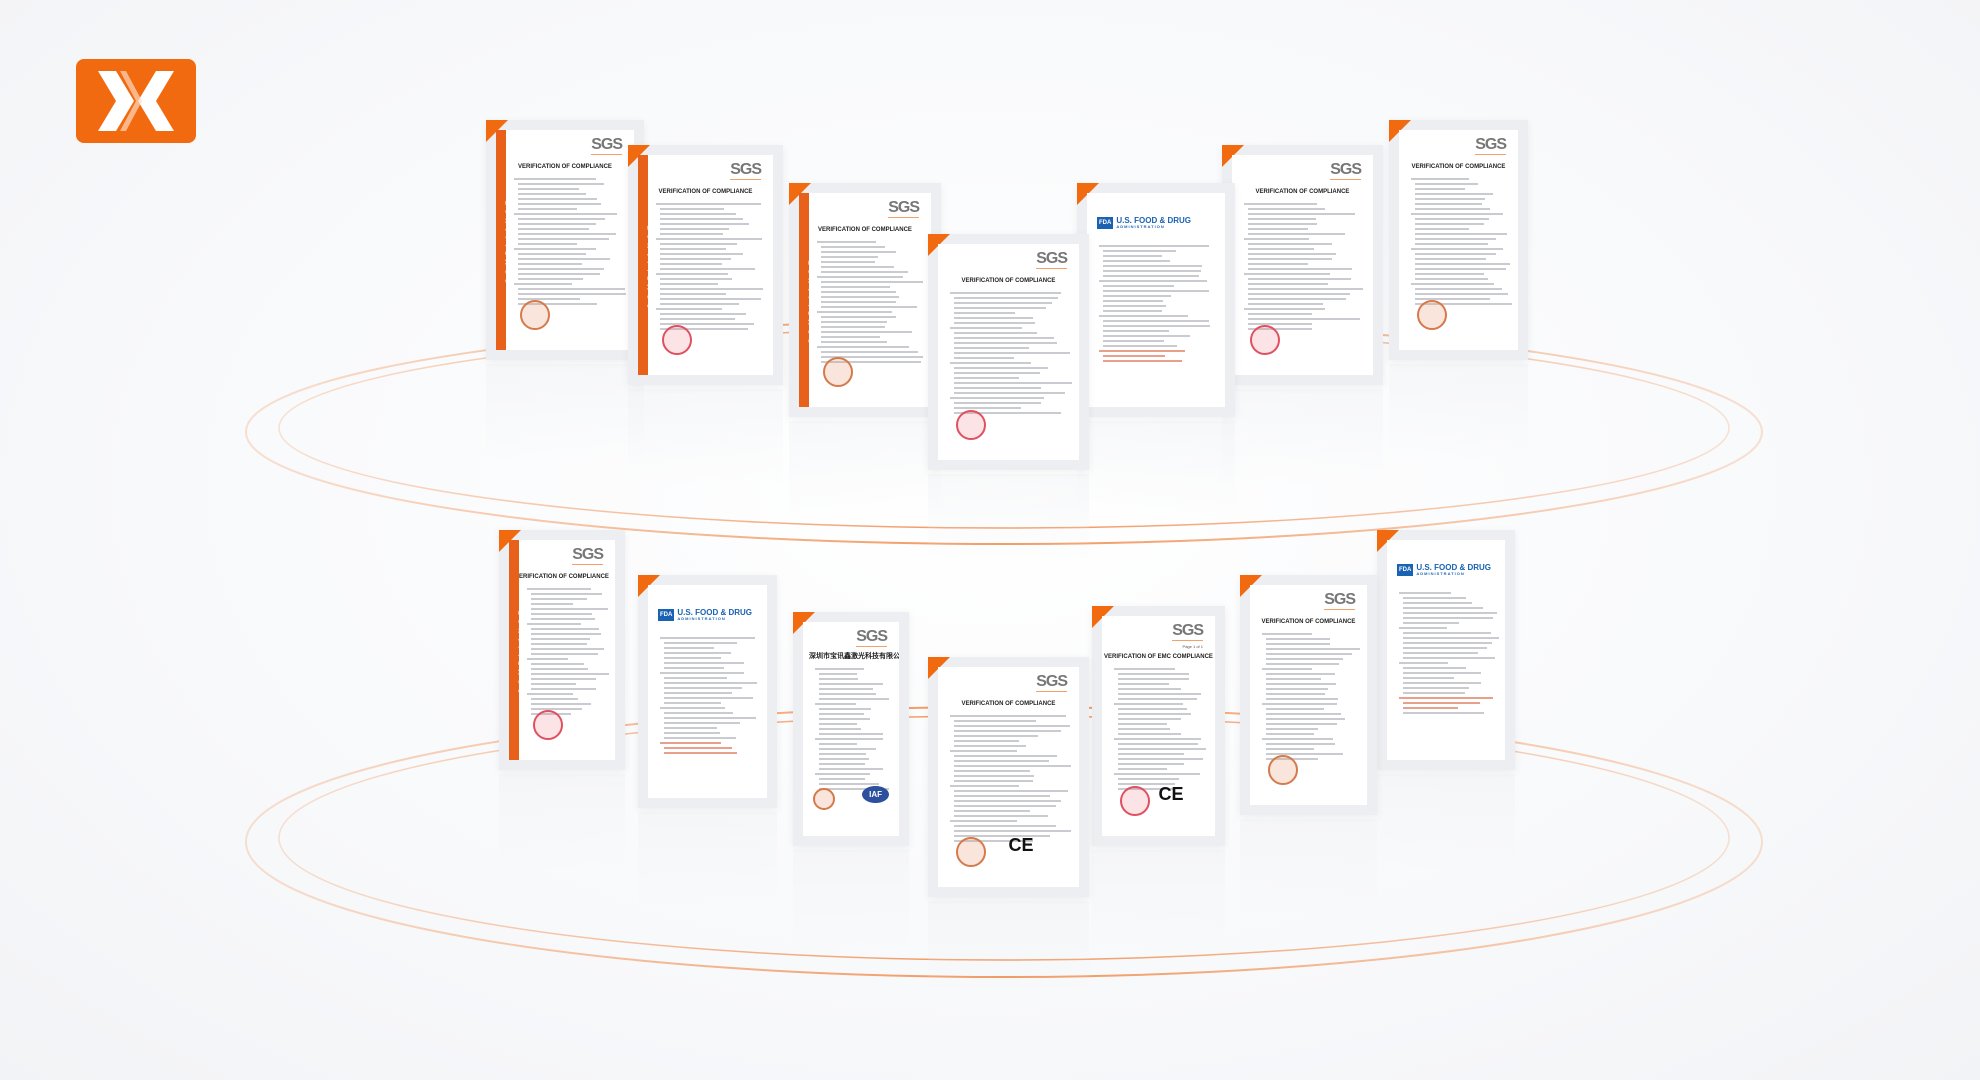 Image resolution: width=1980 pixels, height=1080 pixels. I want to click on certificate-sgs-eagle-ce: SGS VERIFICATION OF COMPLIANCE CE, so click(1008, 777).